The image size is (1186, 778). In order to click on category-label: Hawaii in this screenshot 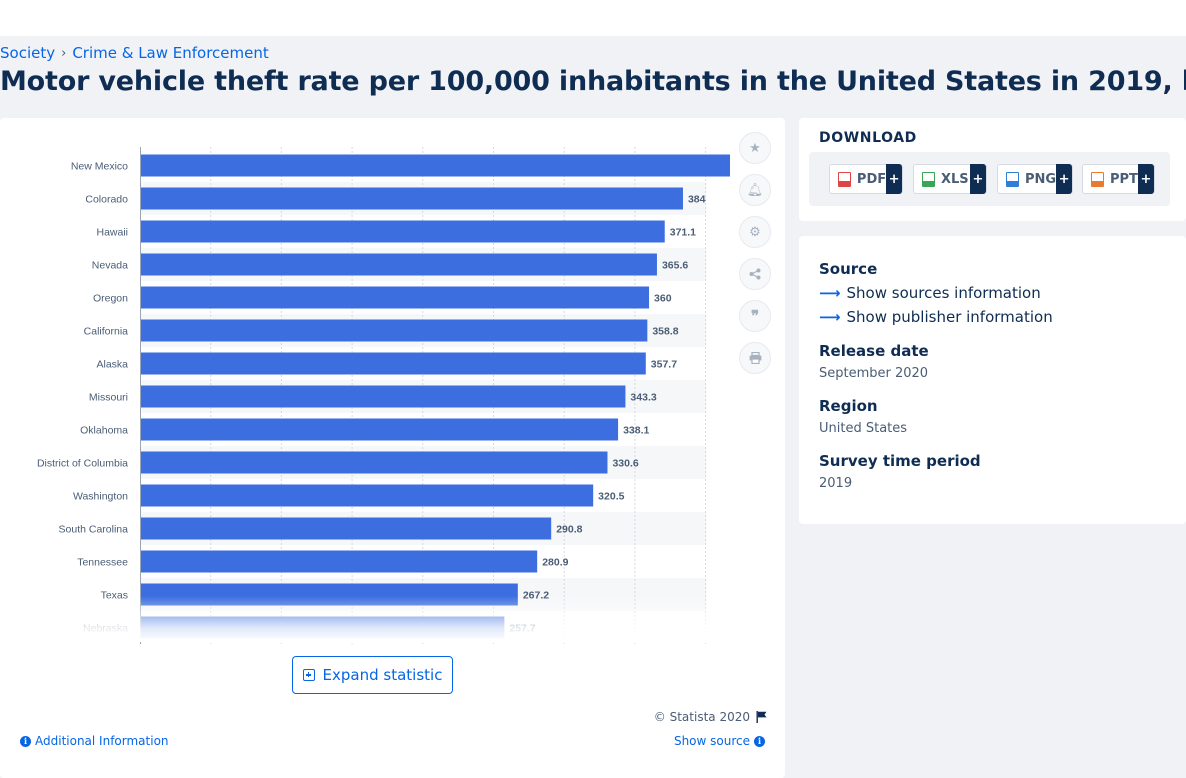, I will do `click(112, 233)`.